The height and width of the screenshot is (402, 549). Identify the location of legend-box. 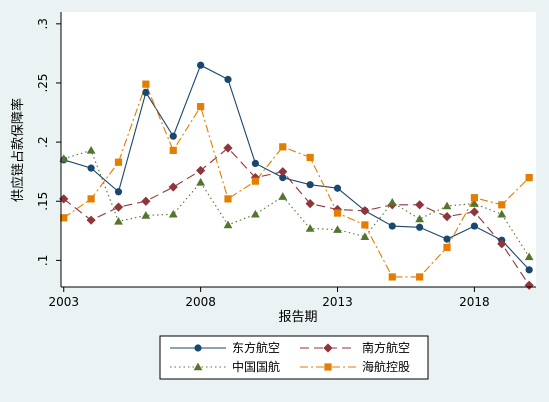
(294, 357).